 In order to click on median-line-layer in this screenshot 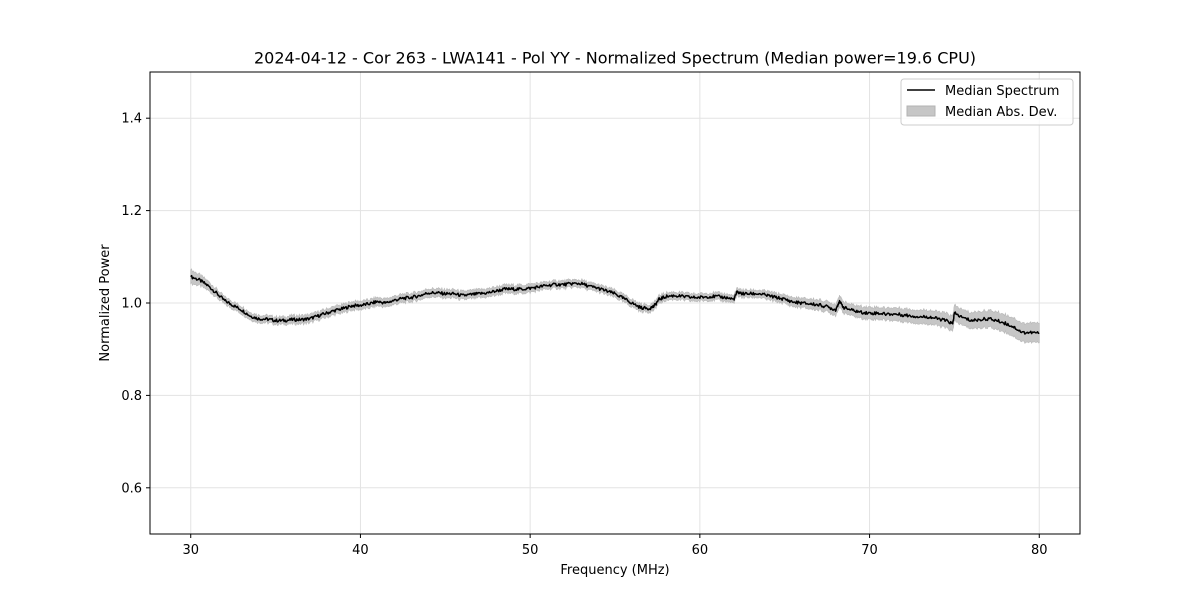, I will do `click(615, 304)`.